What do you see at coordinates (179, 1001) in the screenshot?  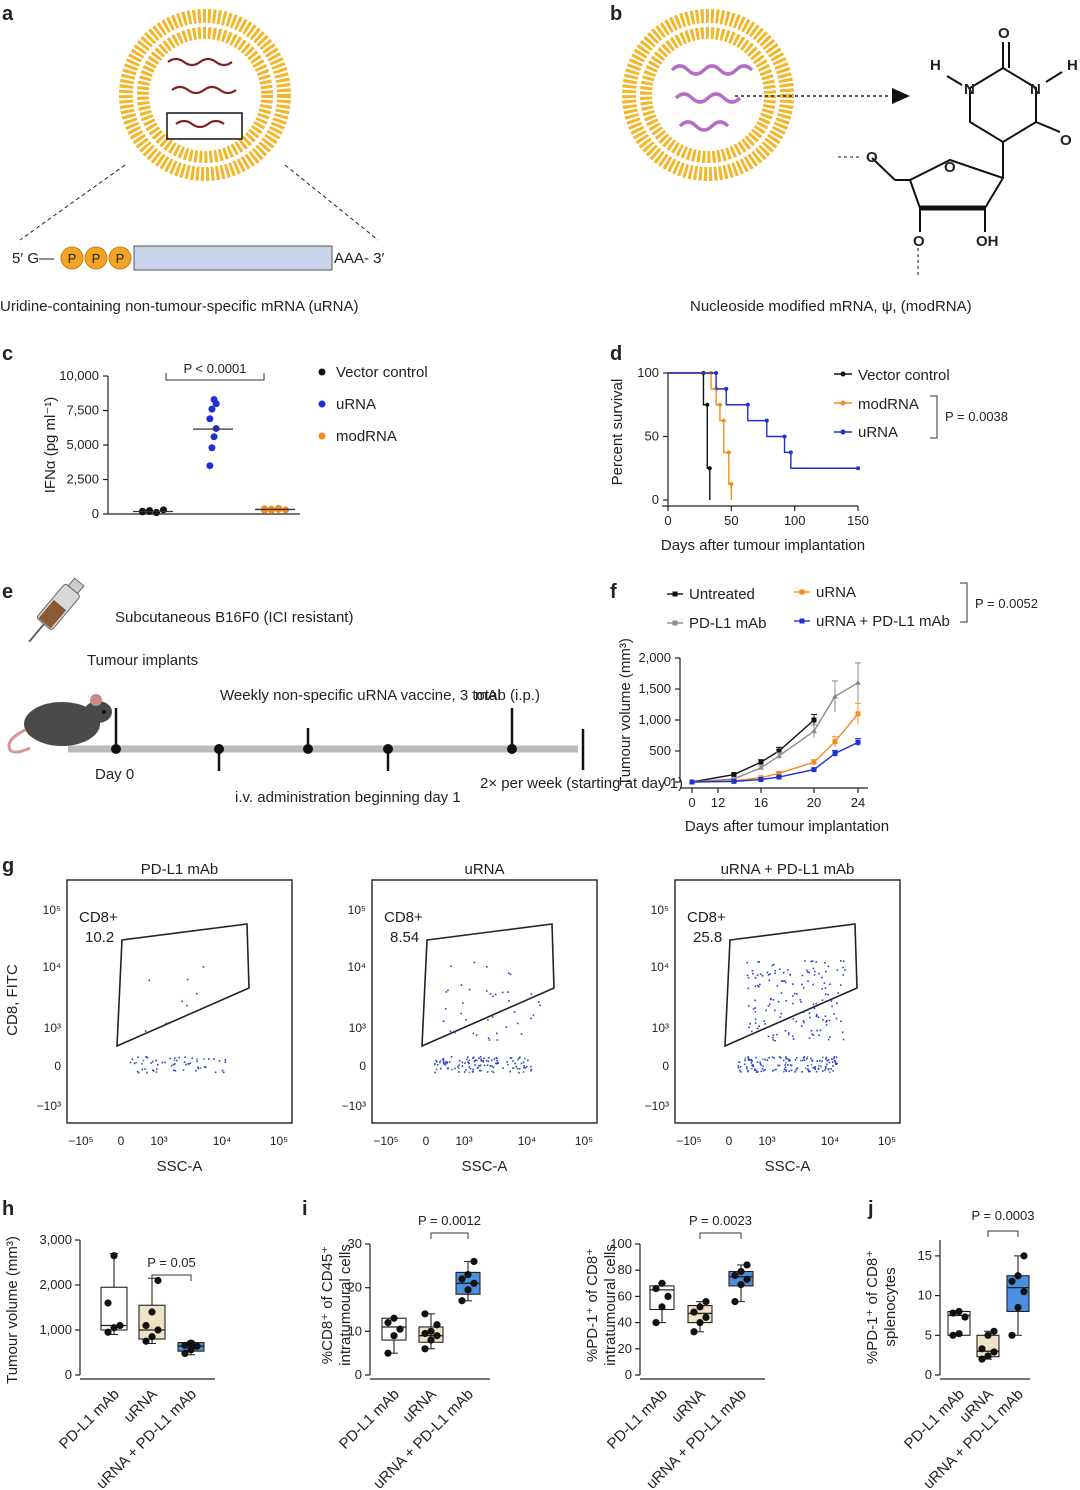 I see `g-plot-frame` at bounding box center [179, 1001].